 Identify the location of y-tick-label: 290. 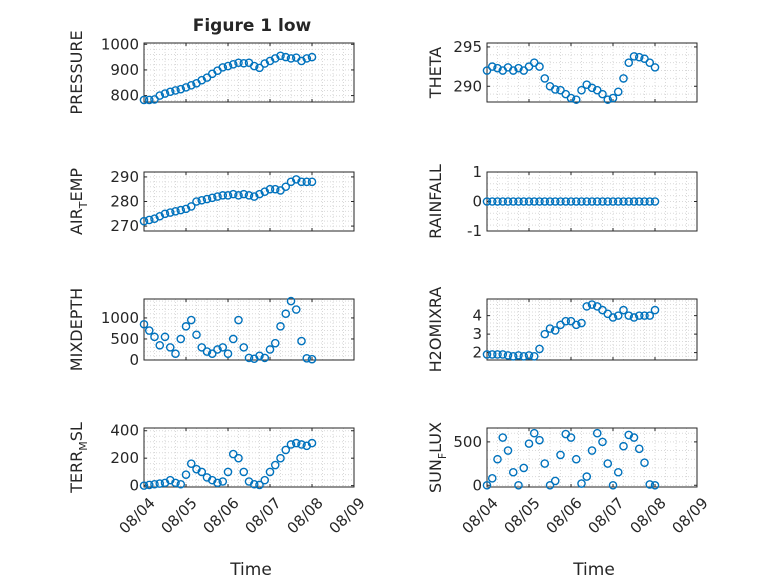
(467, 86).